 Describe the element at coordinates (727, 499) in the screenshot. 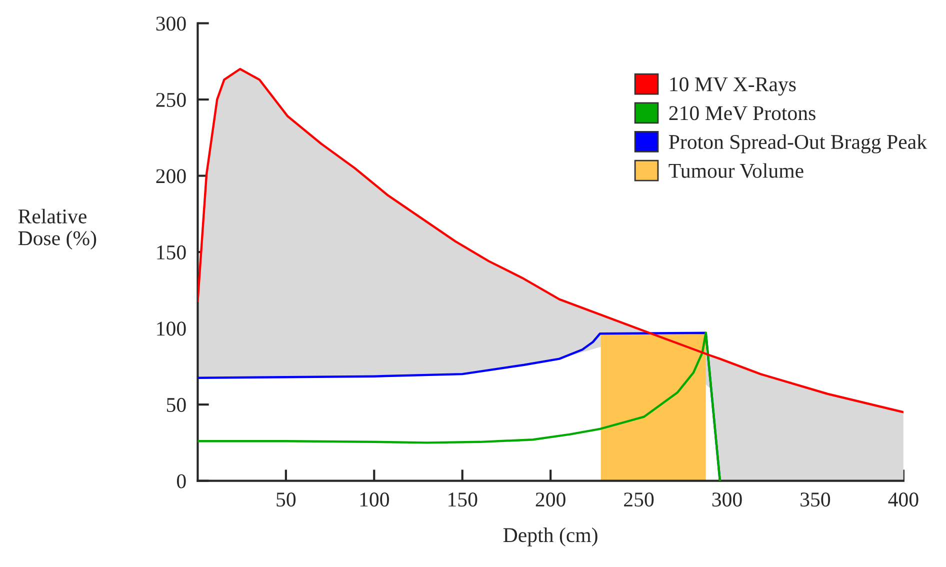

I see `x-tick-label: 300` at that location.